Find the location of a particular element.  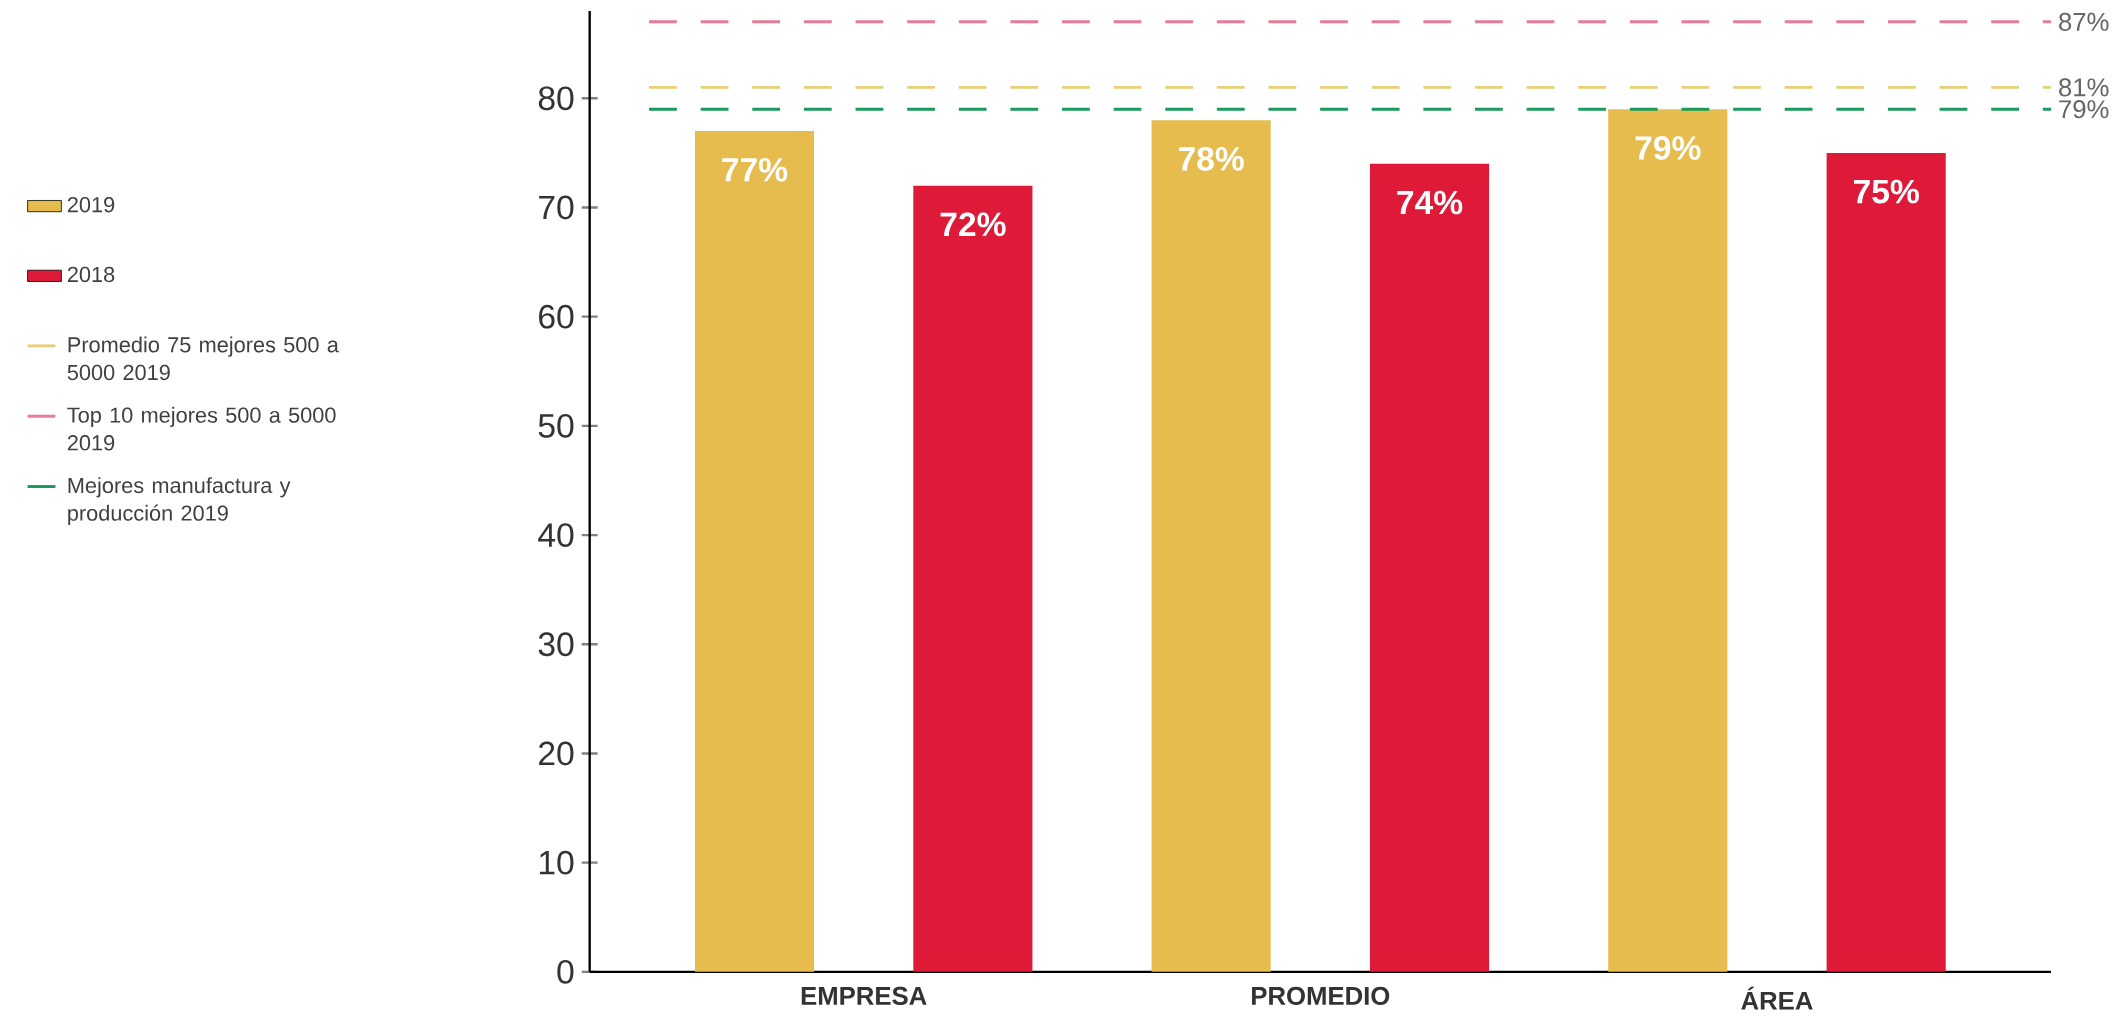

legend-label: Promedio 75 mejores 500 a 5000 2019 is located at coordinates (203, 358).